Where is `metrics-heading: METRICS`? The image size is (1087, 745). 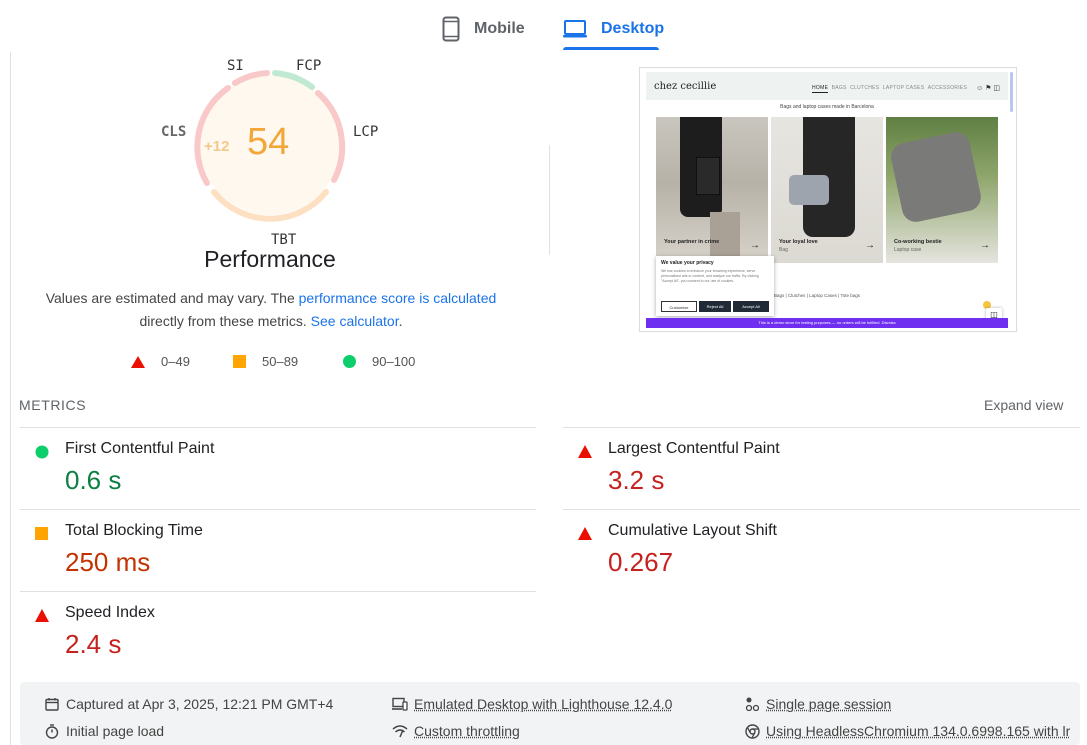
metrics-heading: METRICS is located at coordinates (53, 405).